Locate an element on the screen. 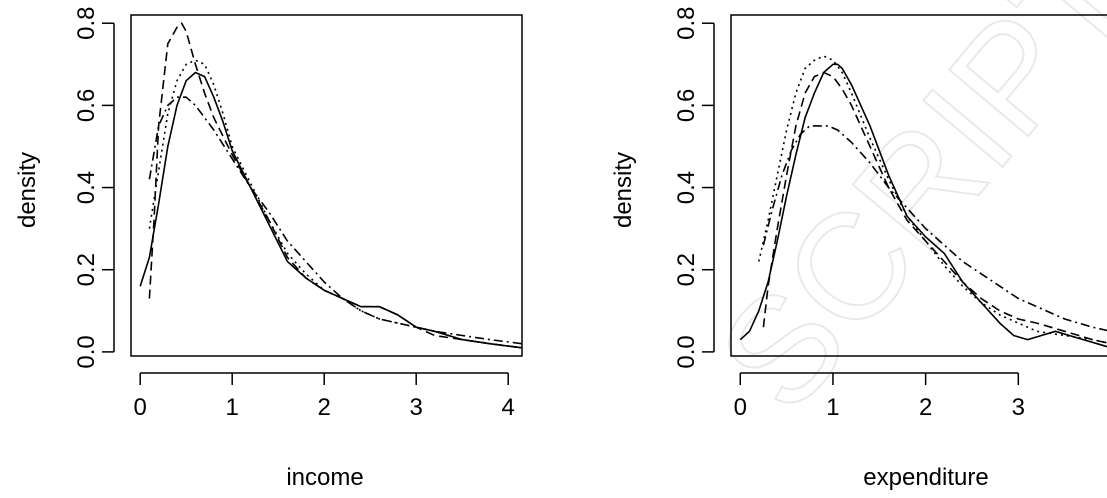 Image resolution: width=1107 pixels, height=498 pixels. x-axis-title: expenditure is located at coordinates (925, 477).